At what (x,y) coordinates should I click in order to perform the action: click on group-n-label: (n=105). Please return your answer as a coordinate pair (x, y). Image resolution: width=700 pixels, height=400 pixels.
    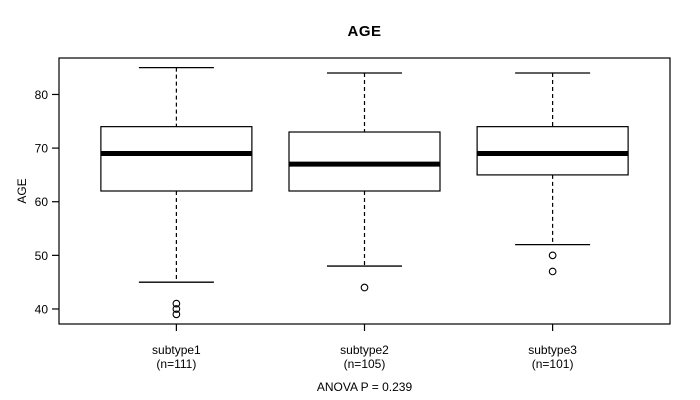
    Looking at the image, I should click on (365, 364).